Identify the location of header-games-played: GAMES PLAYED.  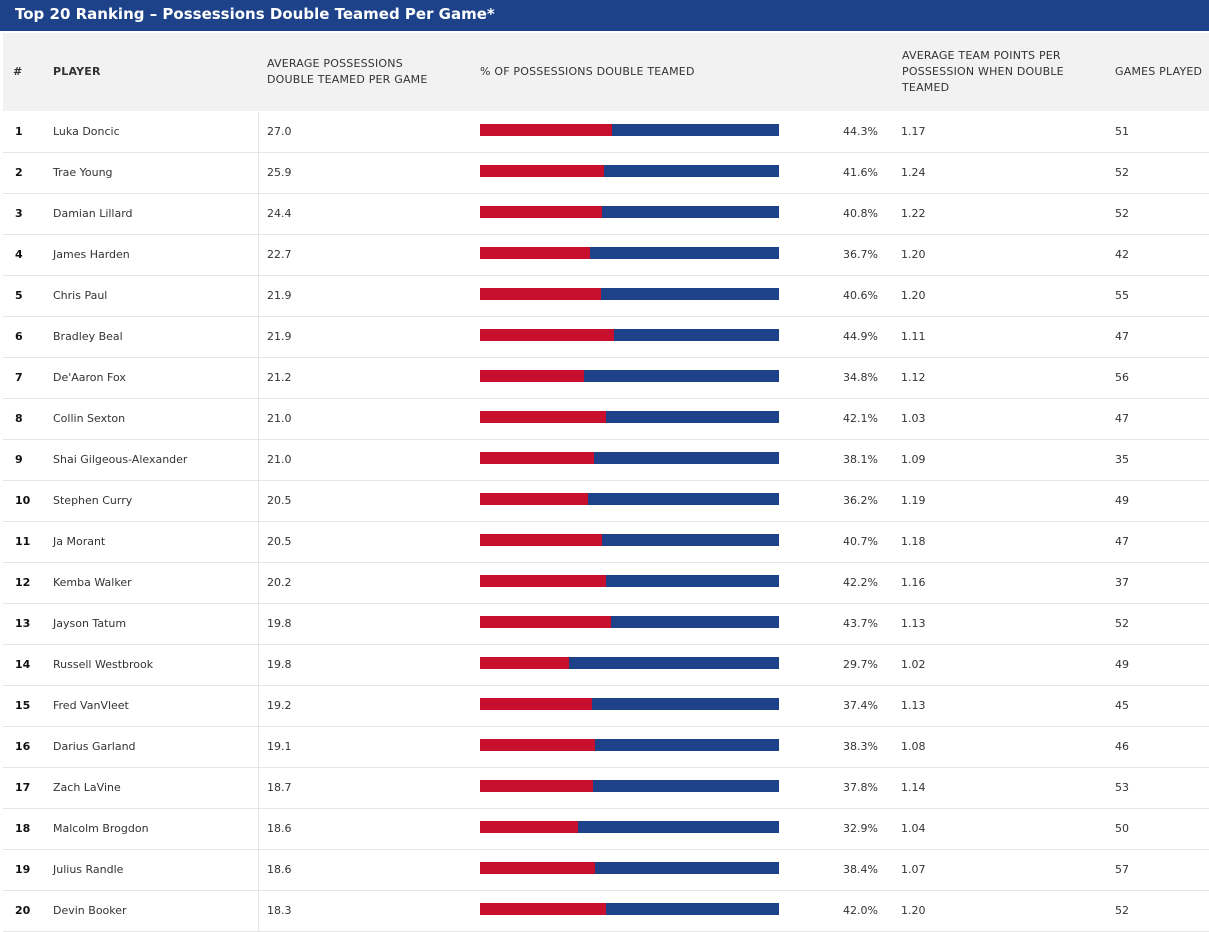
(1159, 71).